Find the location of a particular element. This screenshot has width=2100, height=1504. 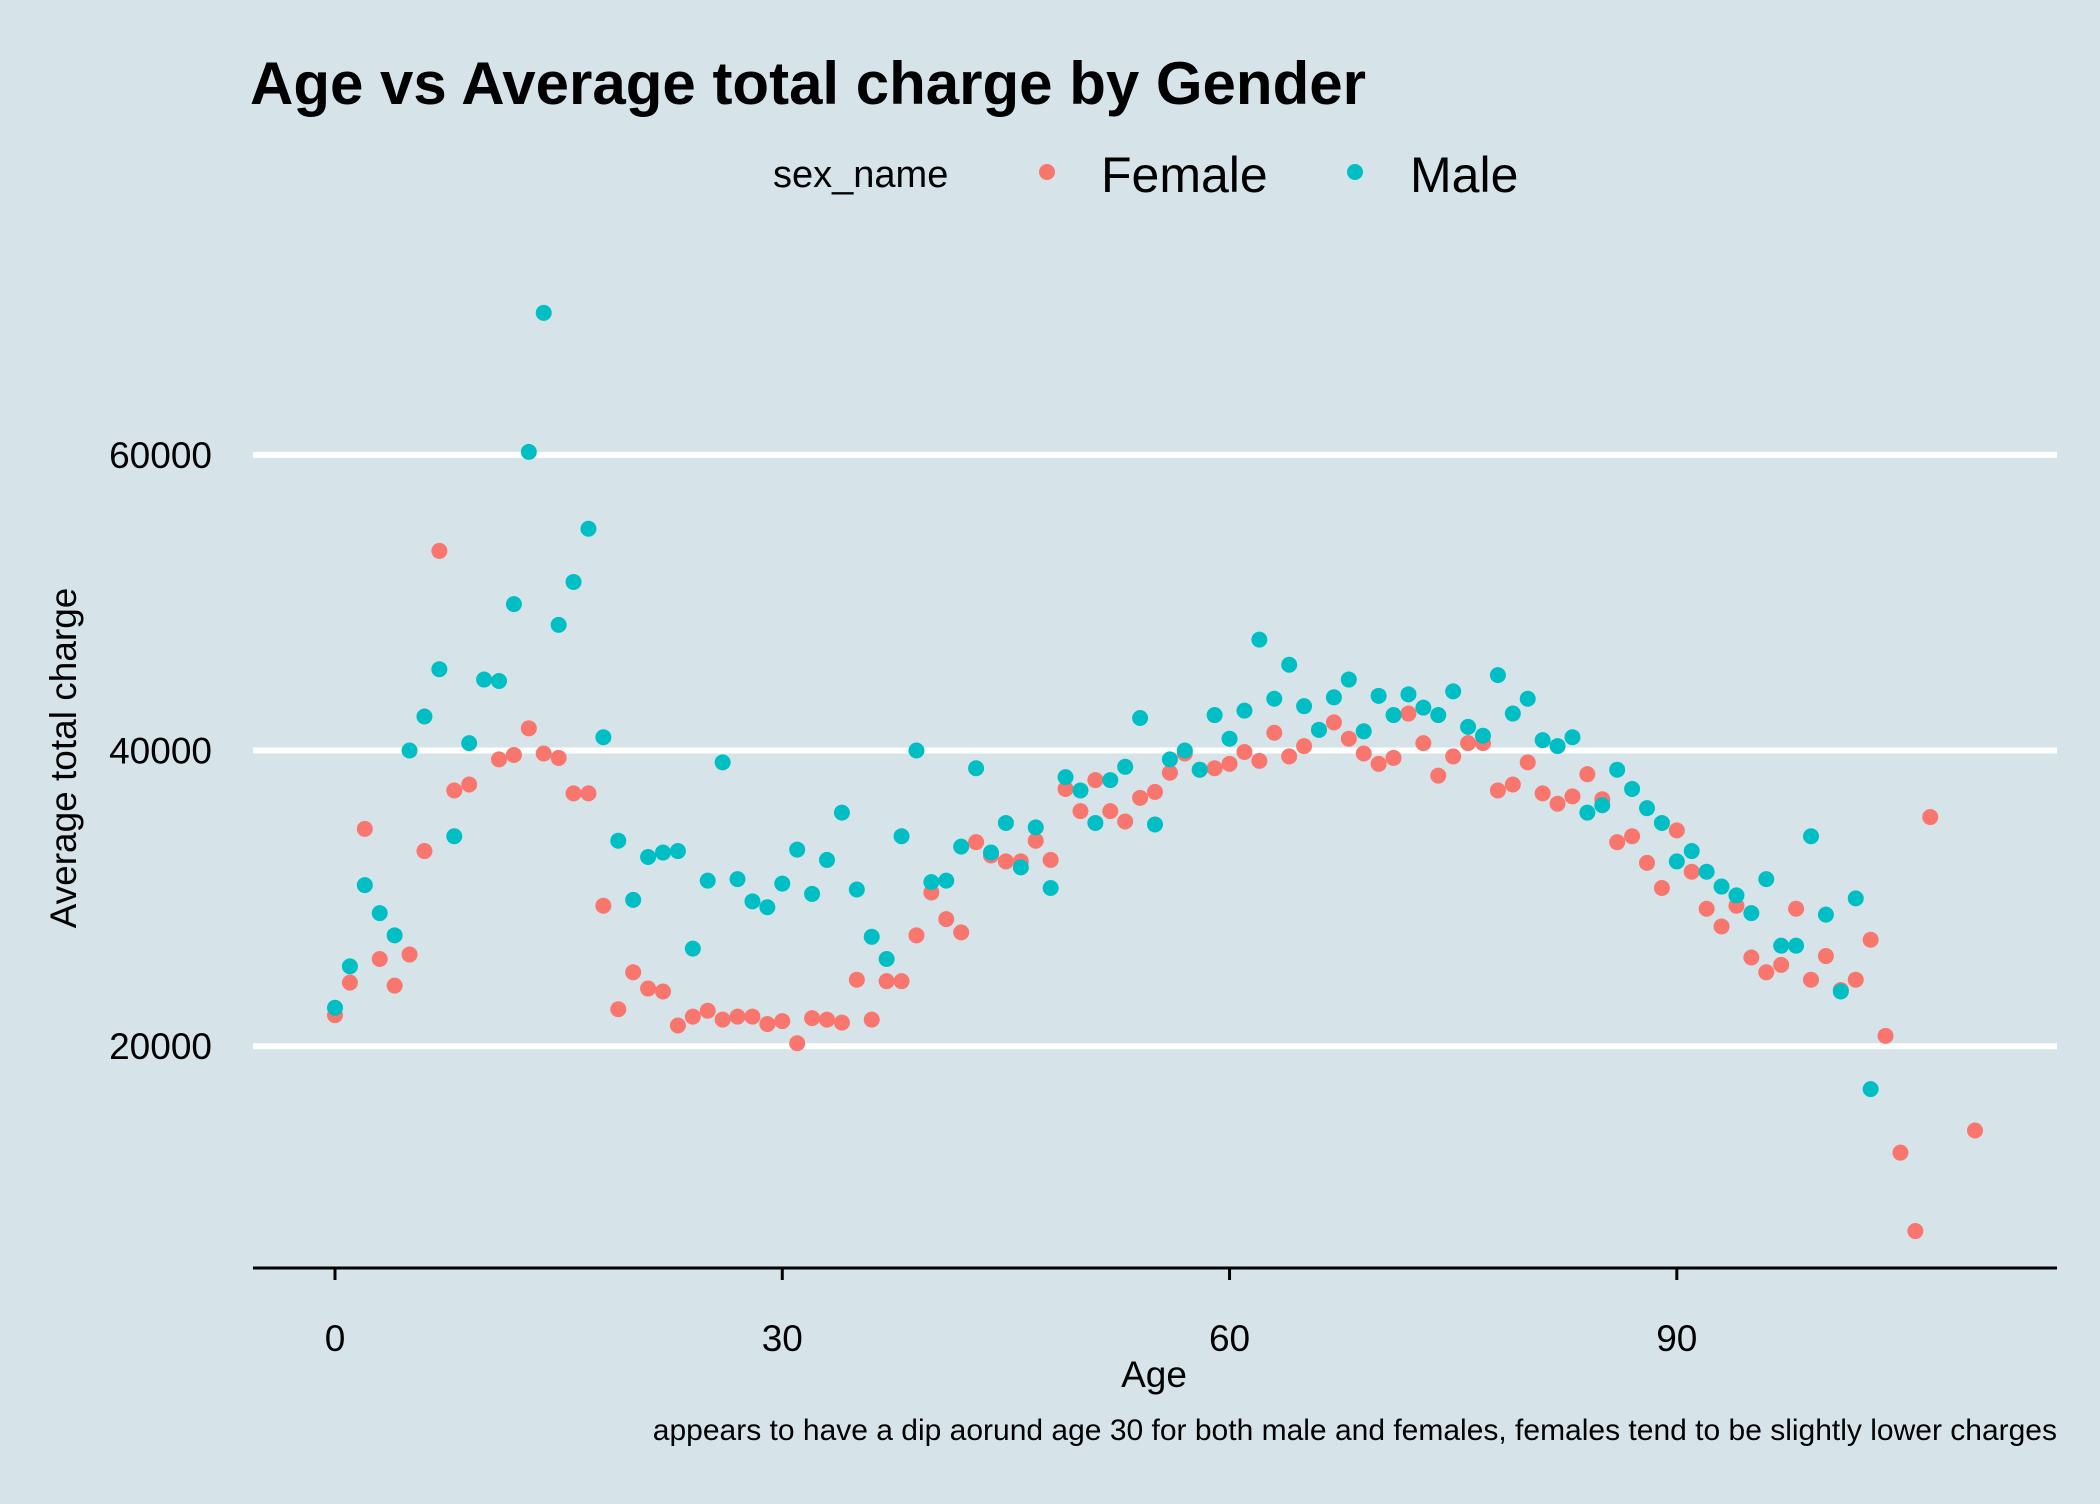

y-tick-label: 20000 is located at coordinates (160, 1046).